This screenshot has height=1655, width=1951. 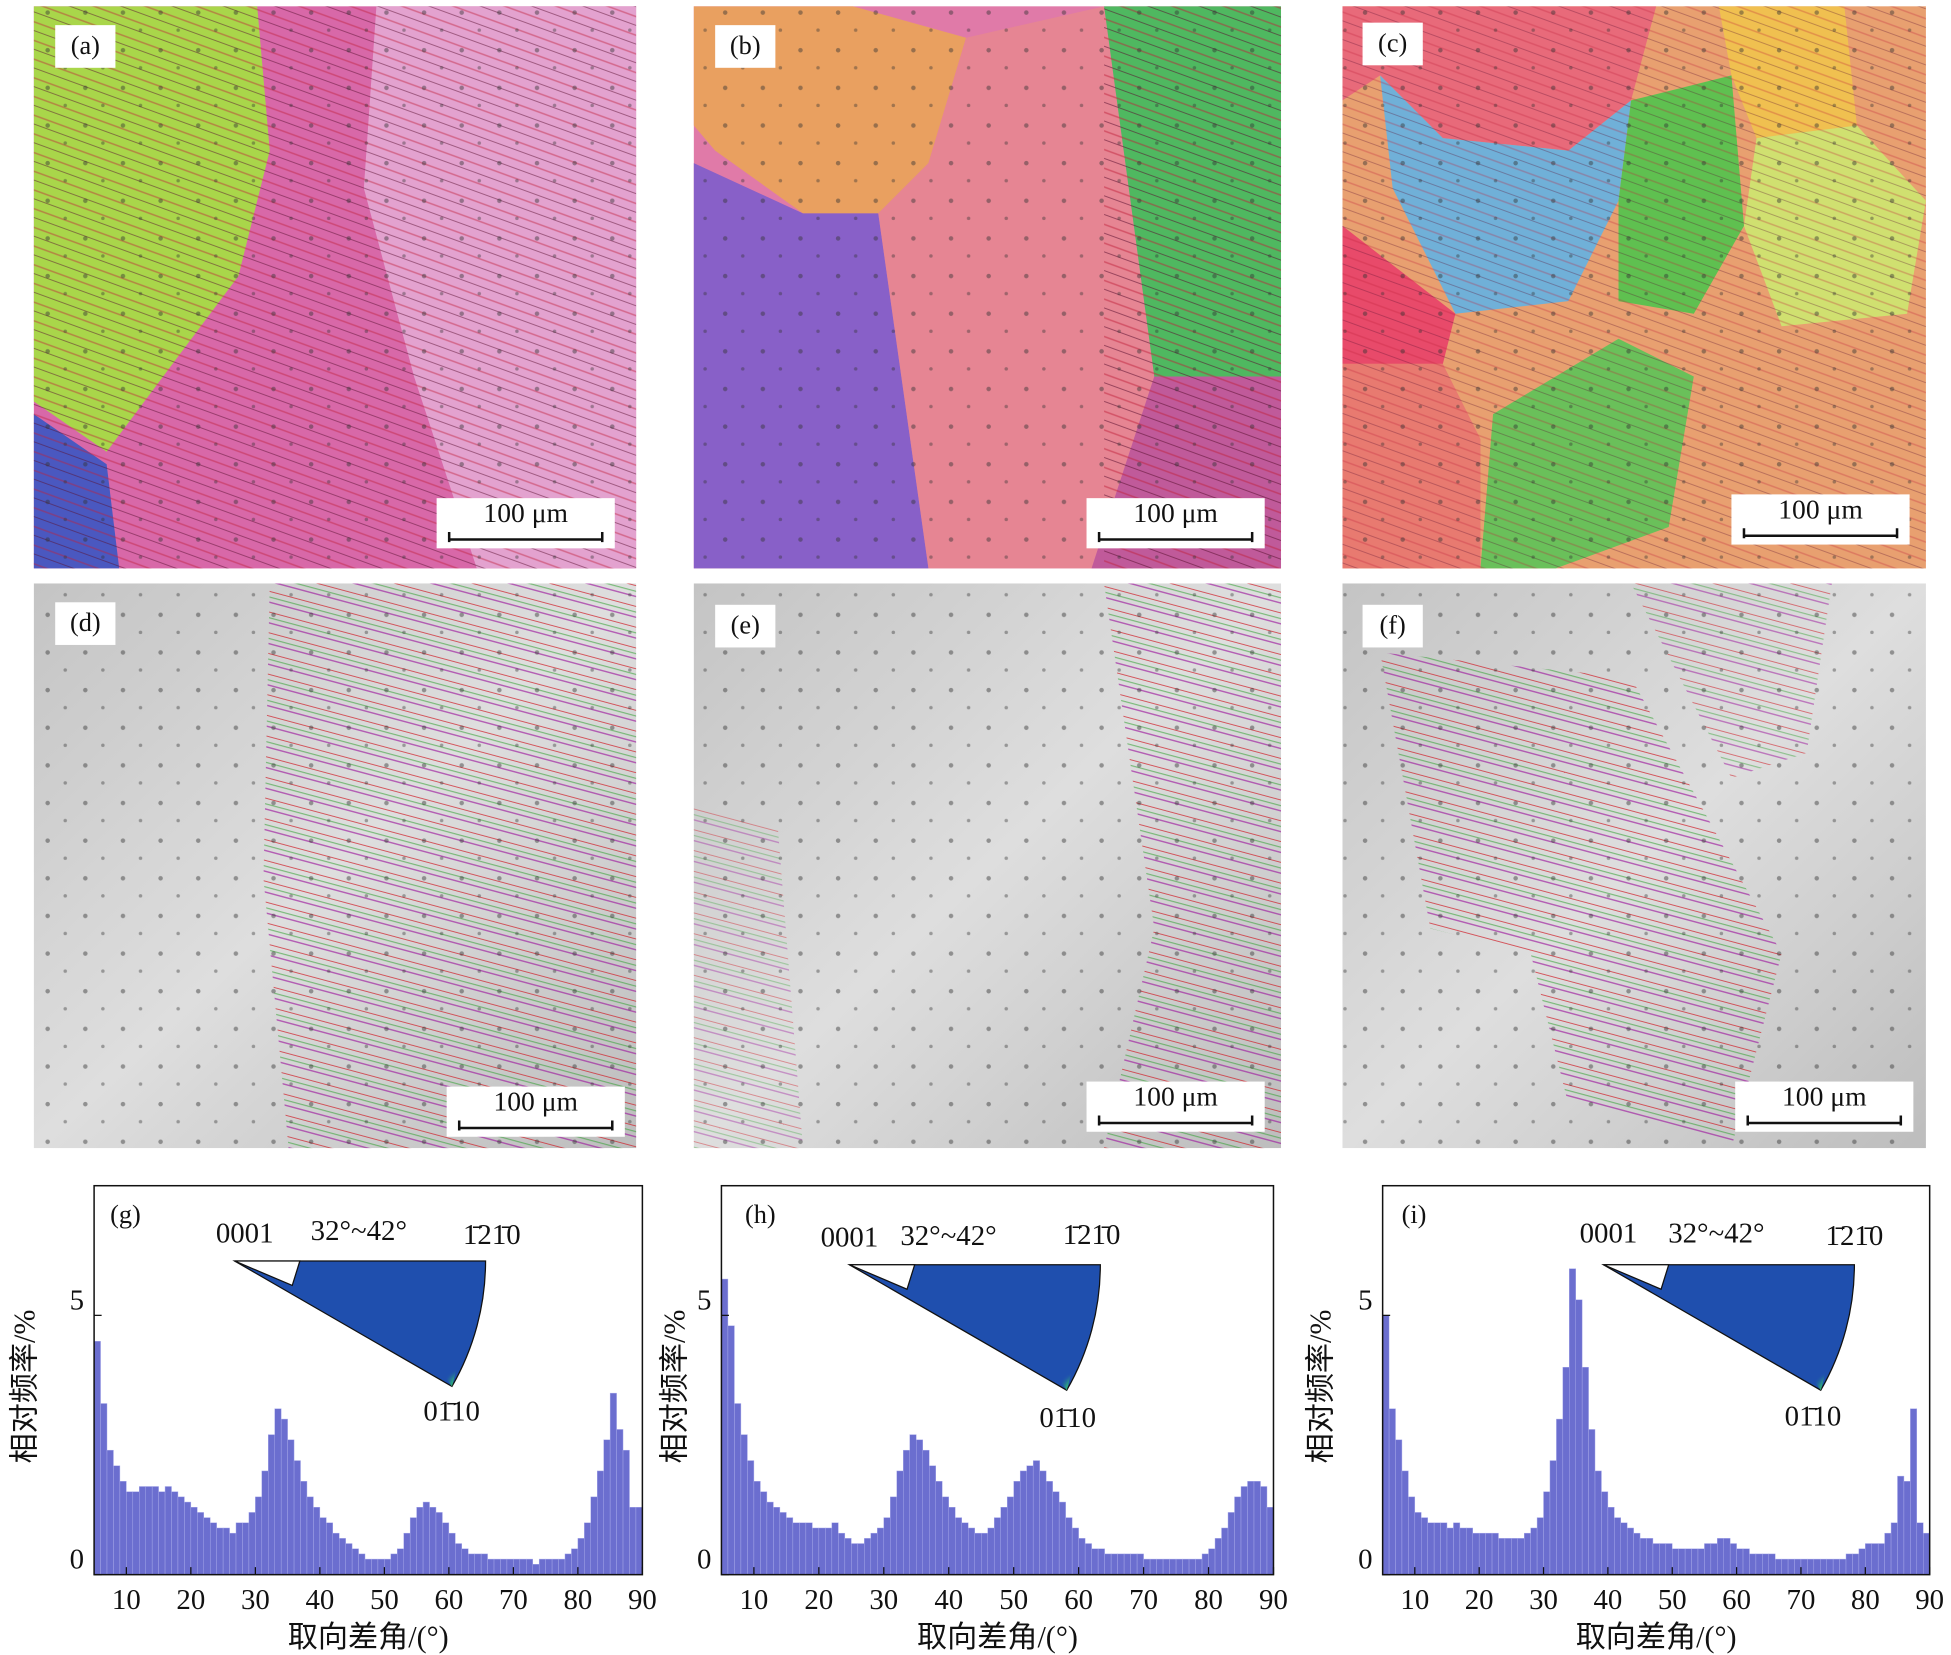 I want to click on y-axis-label: 相对频率/%, so click(x=1321, y=1387).